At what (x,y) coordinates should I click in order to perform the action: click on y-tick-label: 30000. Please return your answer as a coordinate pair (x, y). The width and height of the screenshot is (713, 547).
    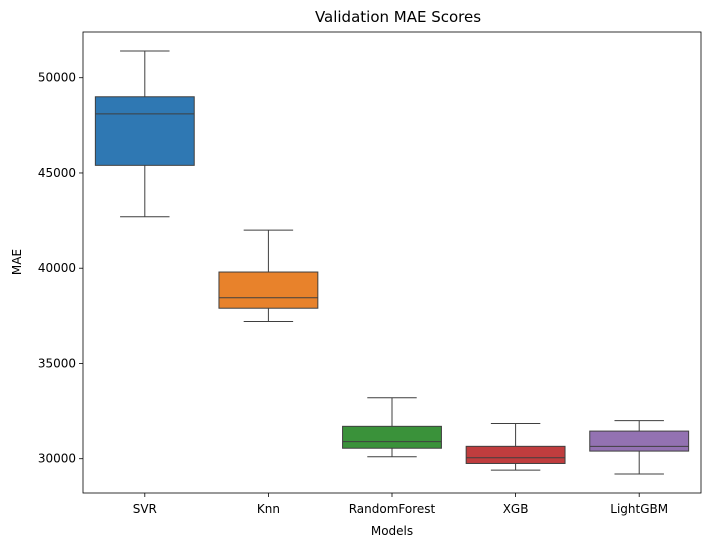
    Looking at the image, I should click on (57, 459).